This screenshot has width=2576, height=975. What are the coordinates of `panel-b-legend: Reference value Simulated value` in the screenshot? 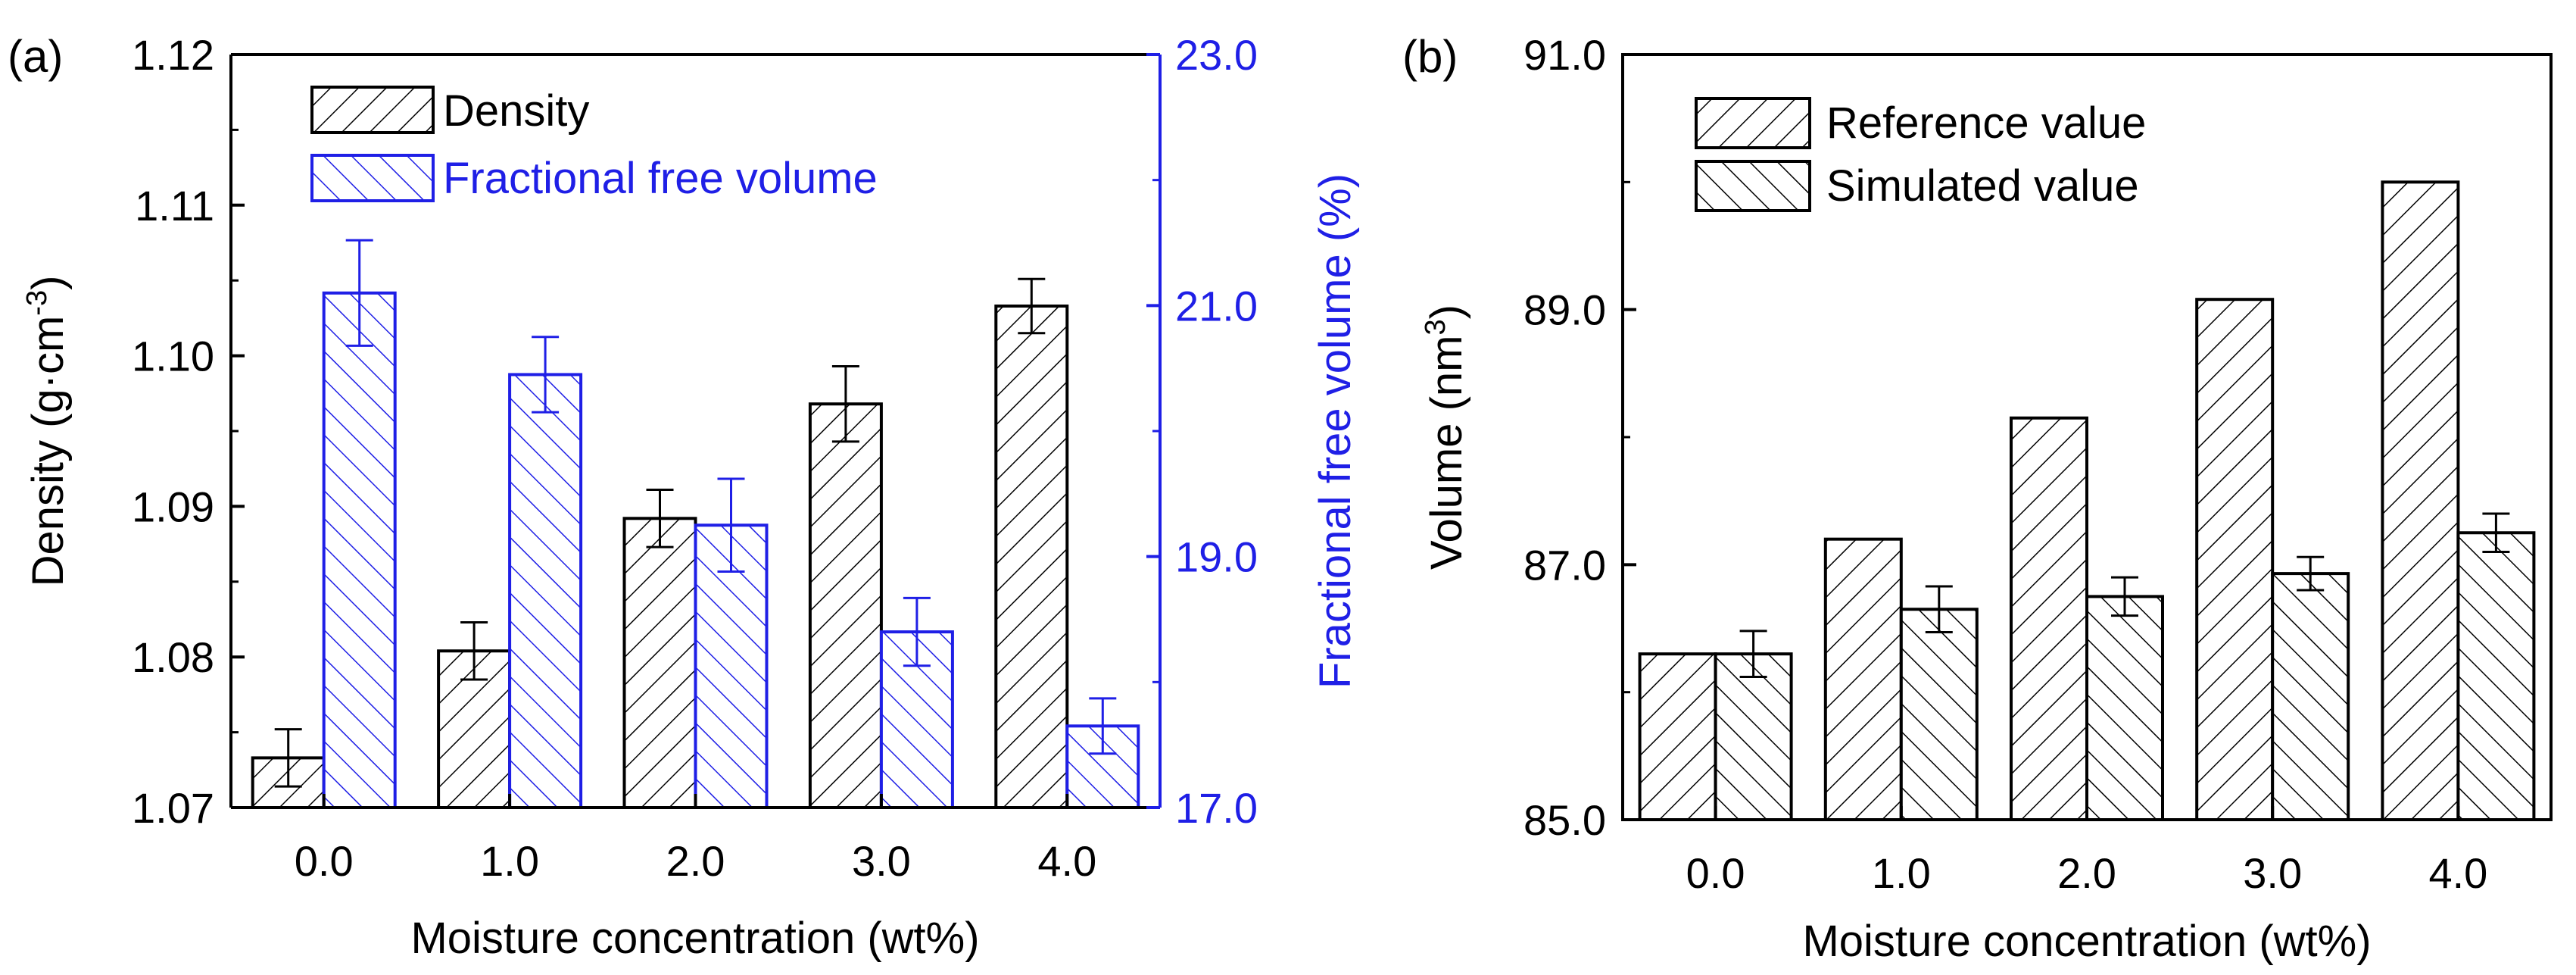 It's located at (1920, 154).